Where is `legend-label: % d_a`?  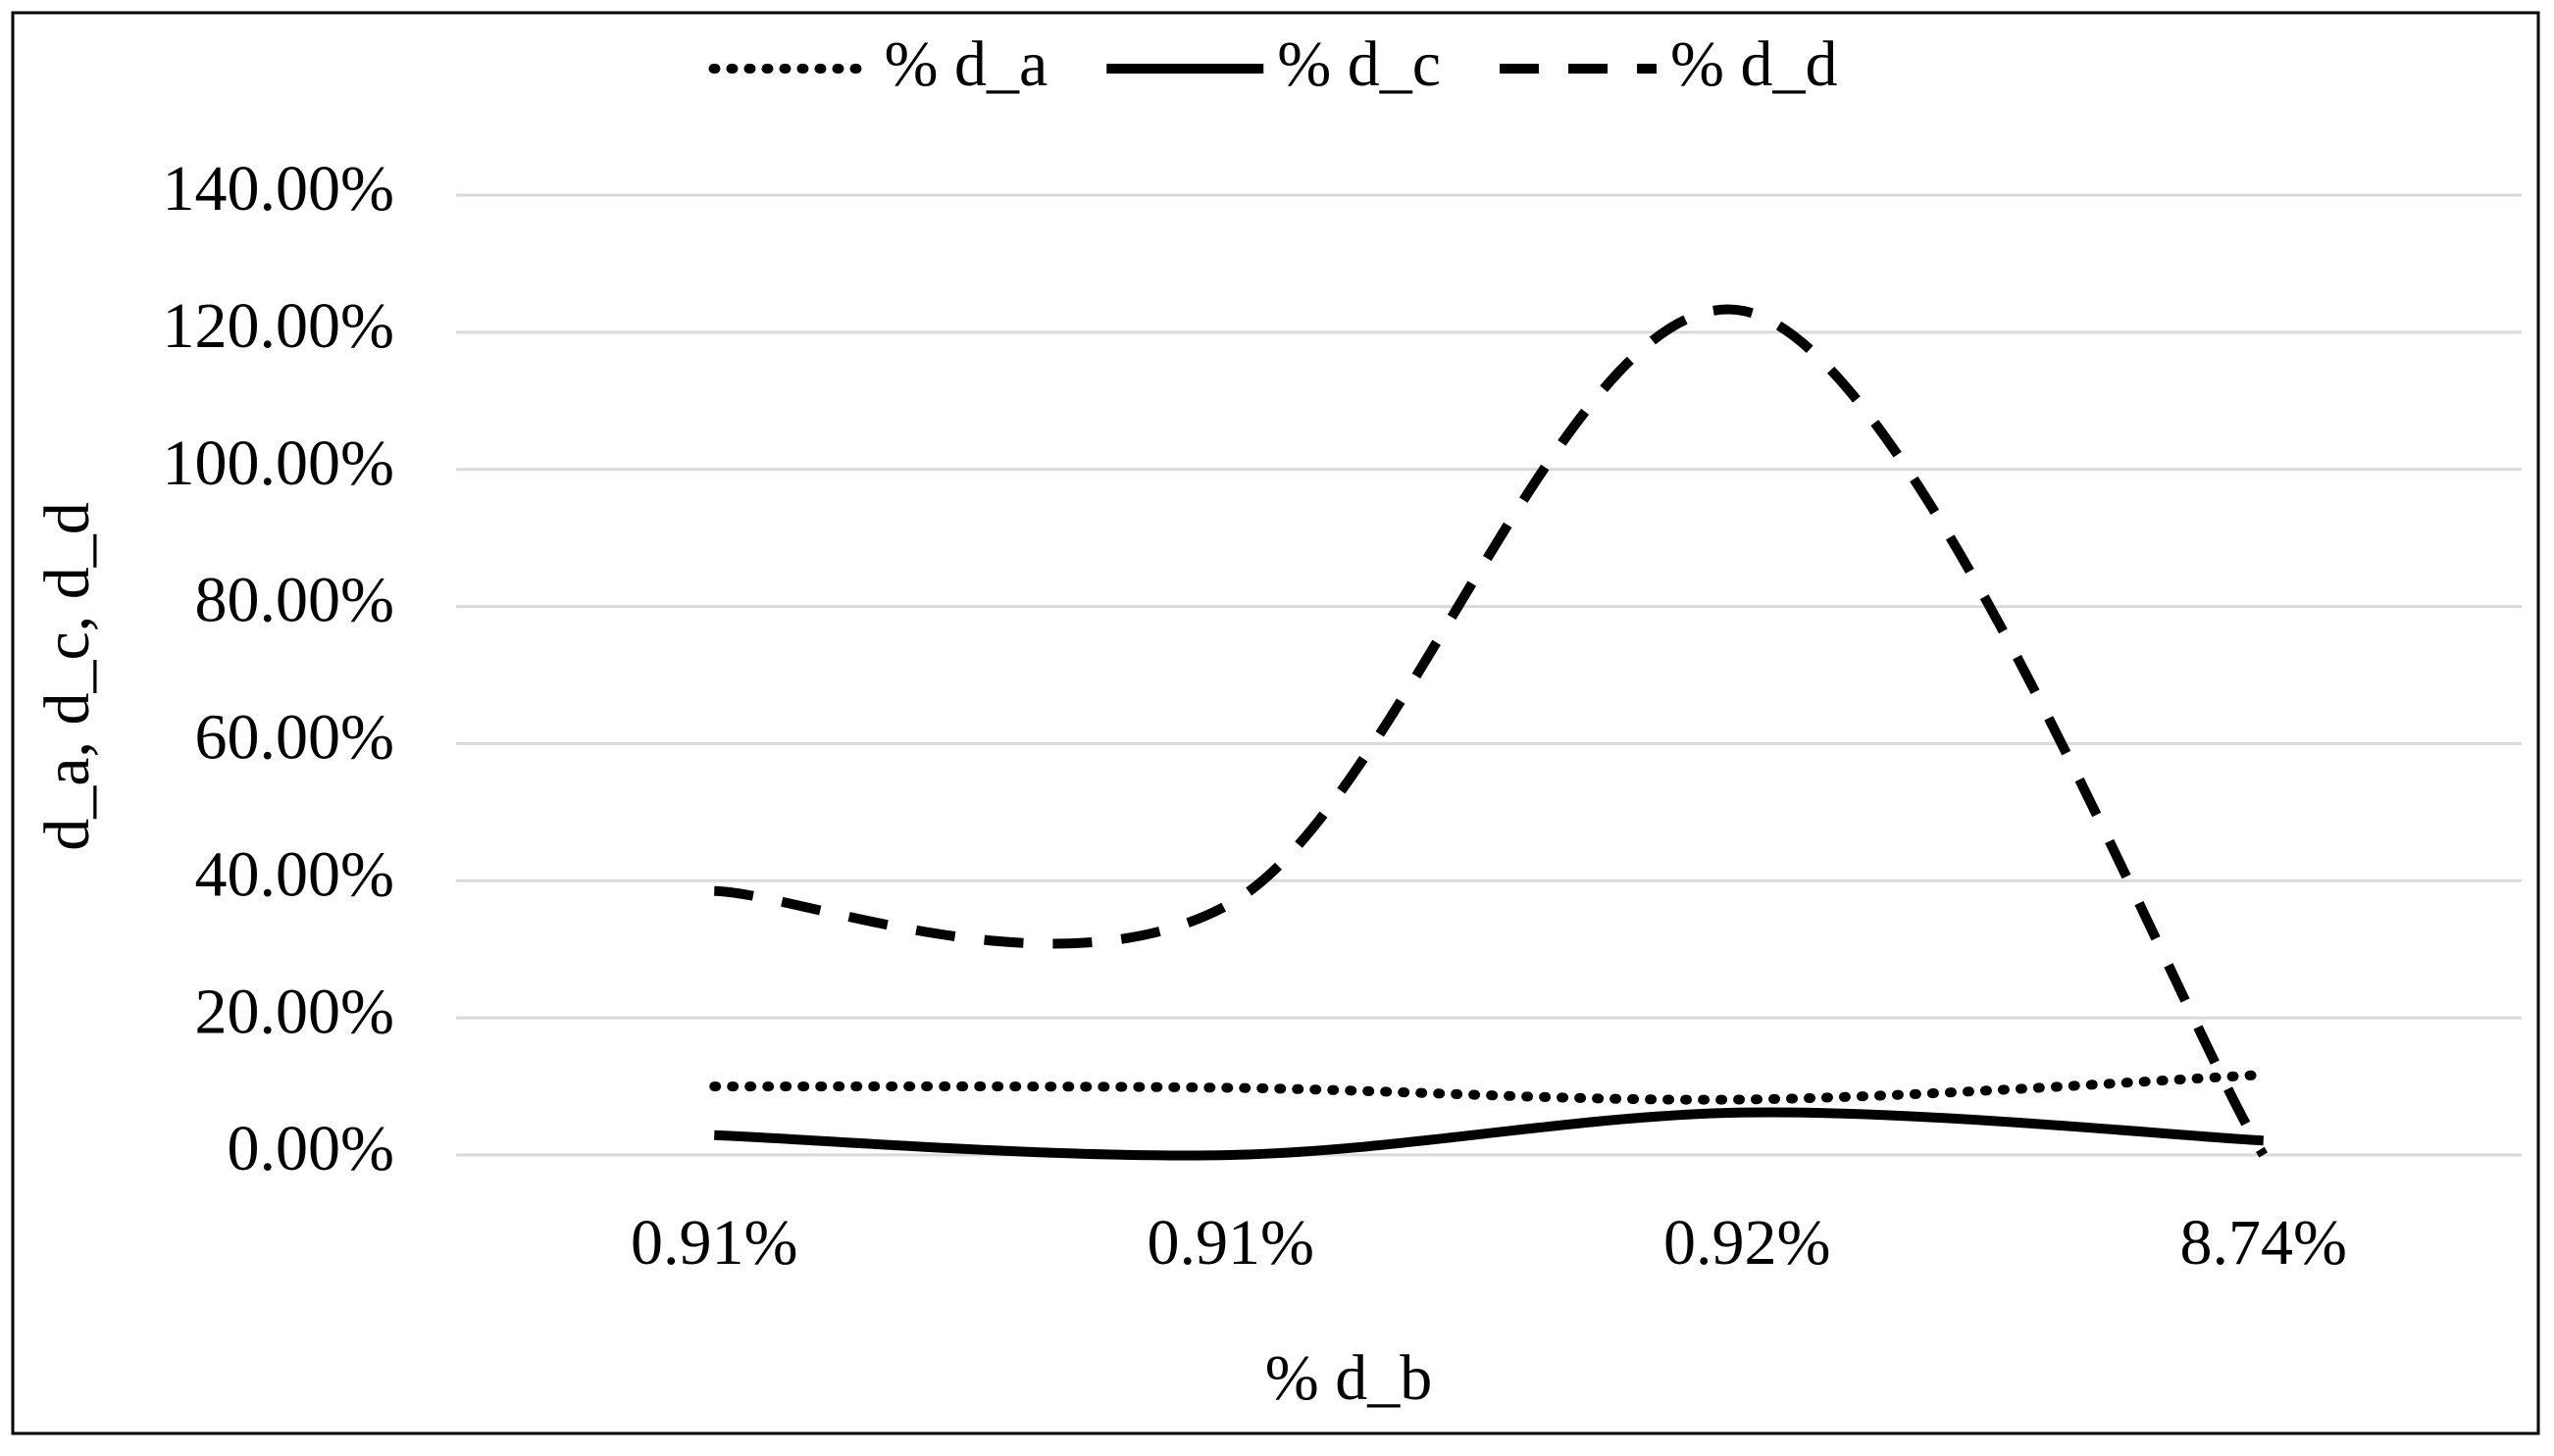
legend-label: % d_a is located at coordinates (965, 64).